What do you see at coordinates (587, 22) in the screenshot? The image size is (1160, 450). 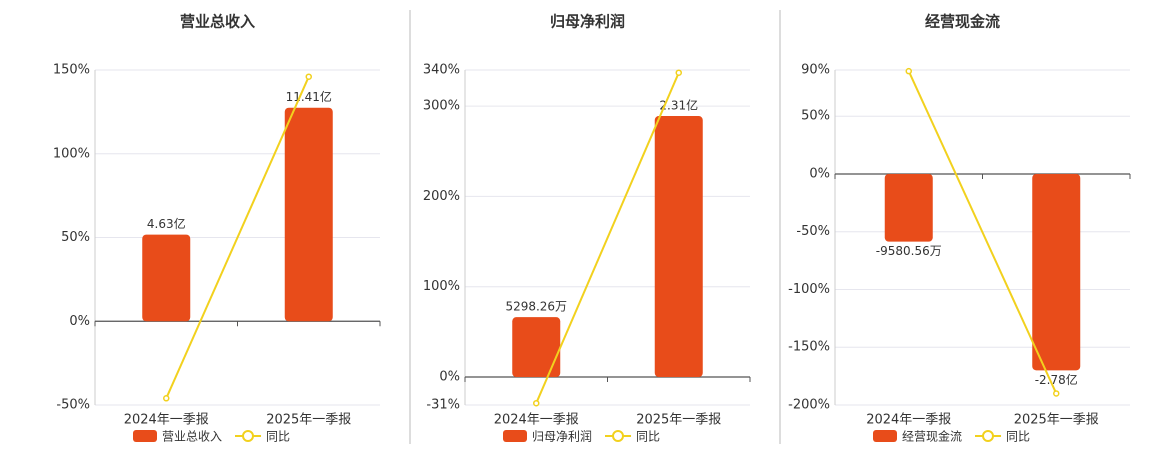 I see `chart-title: 归母净利润` at bounding box center [587, 22].